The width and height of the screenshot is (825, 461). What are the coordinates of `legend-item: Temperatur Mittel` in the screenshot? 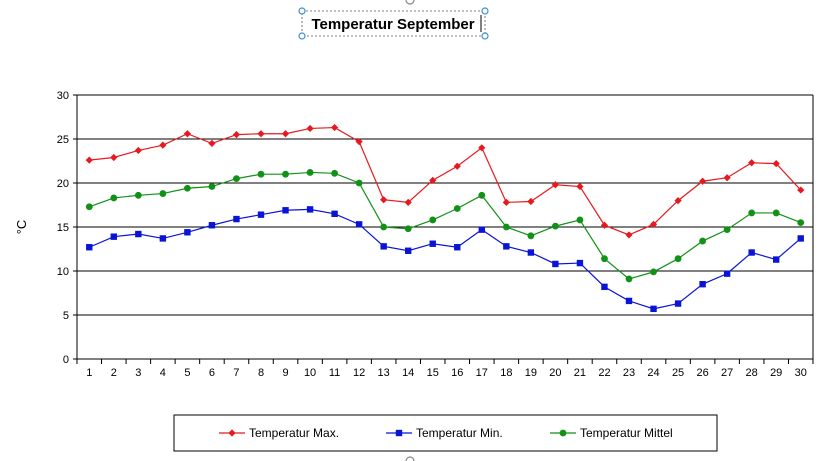 It's located at (611, 433).